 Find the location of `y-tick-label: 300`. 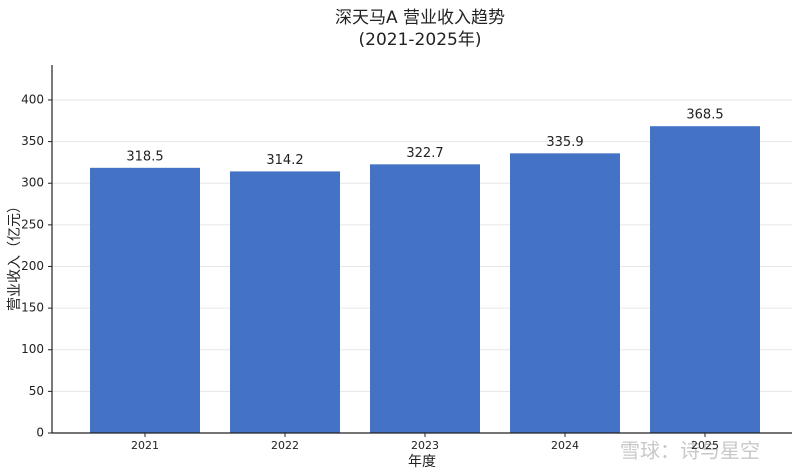

y-tick-label: 300 is located at coordinates (32, 183).